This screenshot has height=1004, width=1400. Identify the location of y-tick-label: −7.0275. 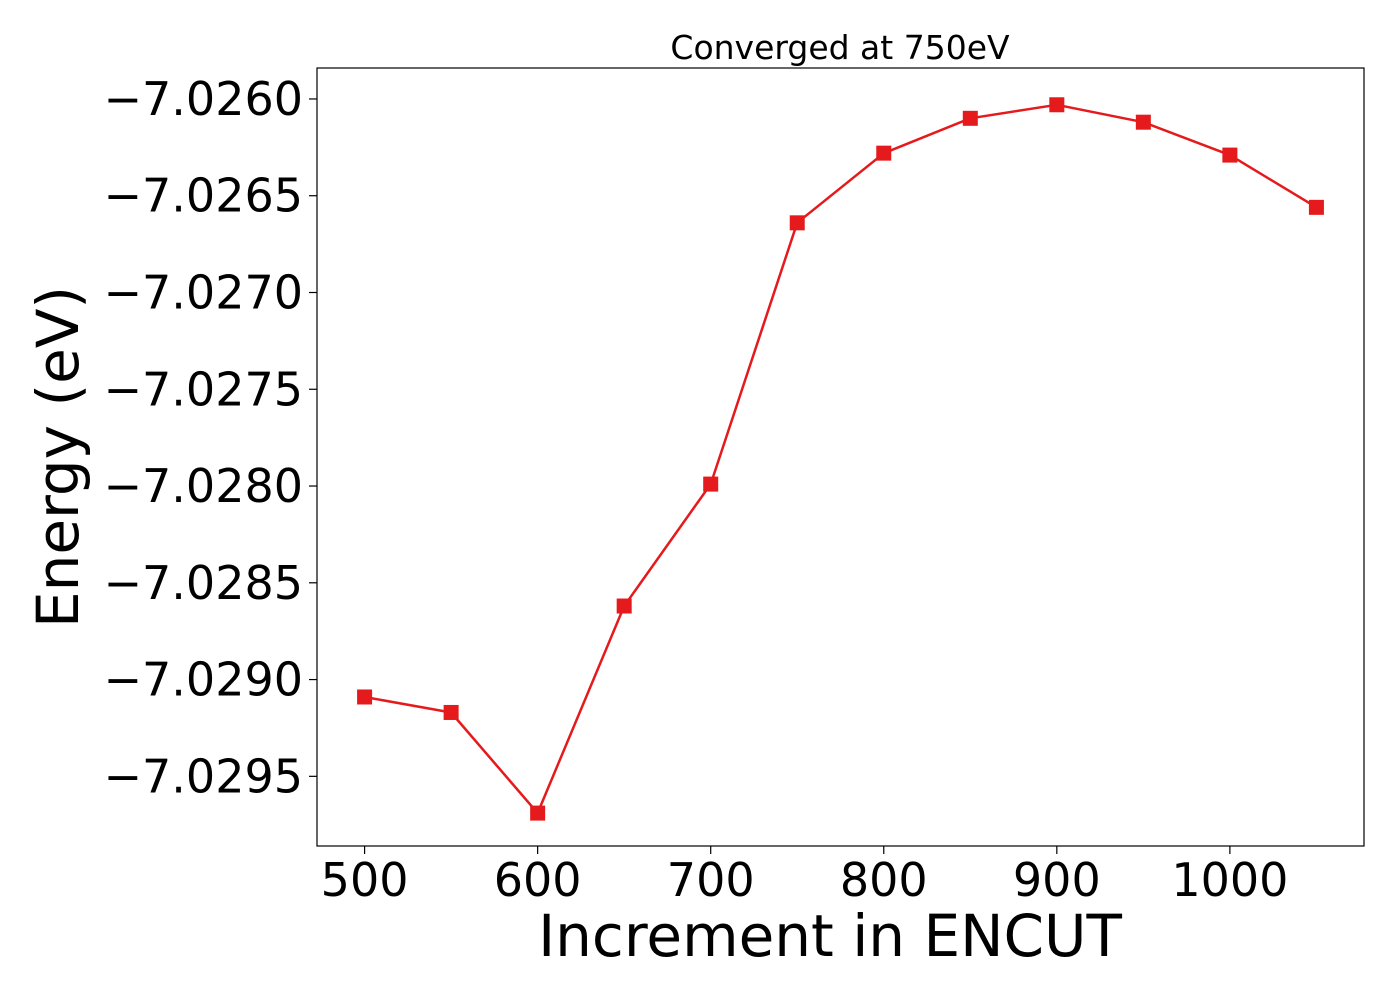
(204, 389).